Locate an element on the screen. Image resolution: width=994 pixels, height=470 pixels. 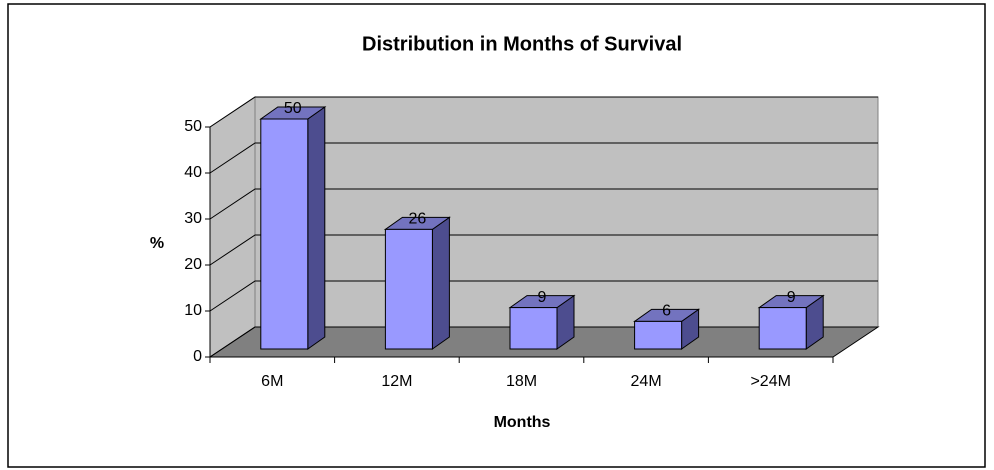
x-tick-label: 12M is located at coordinates (396, 381).